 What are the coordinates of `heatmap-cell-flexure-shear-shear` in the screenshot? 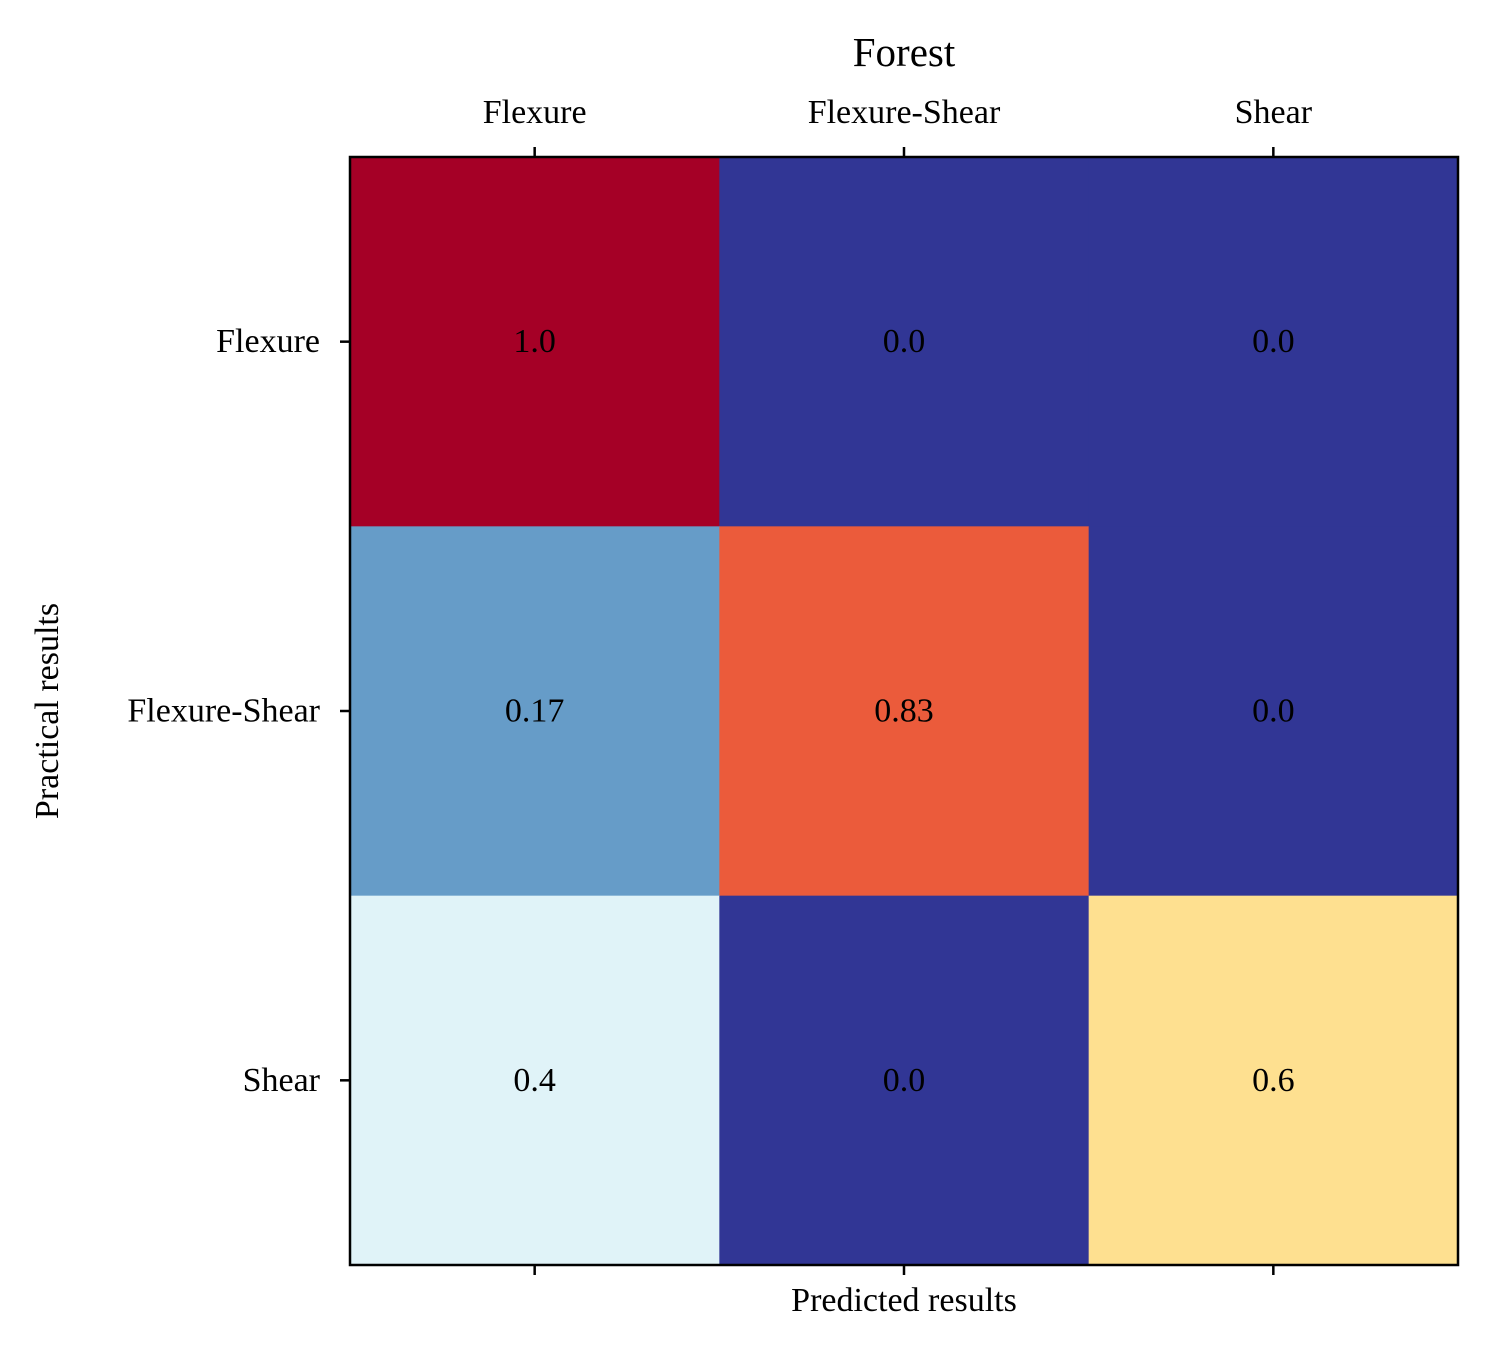 It's located at (1273, 711).